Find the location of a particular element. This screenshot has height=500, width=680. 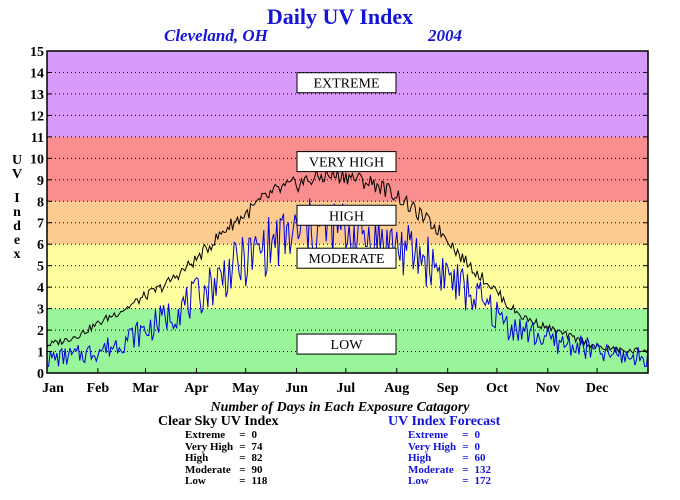

year-label: 2004 is located at coordinates (445, 35).